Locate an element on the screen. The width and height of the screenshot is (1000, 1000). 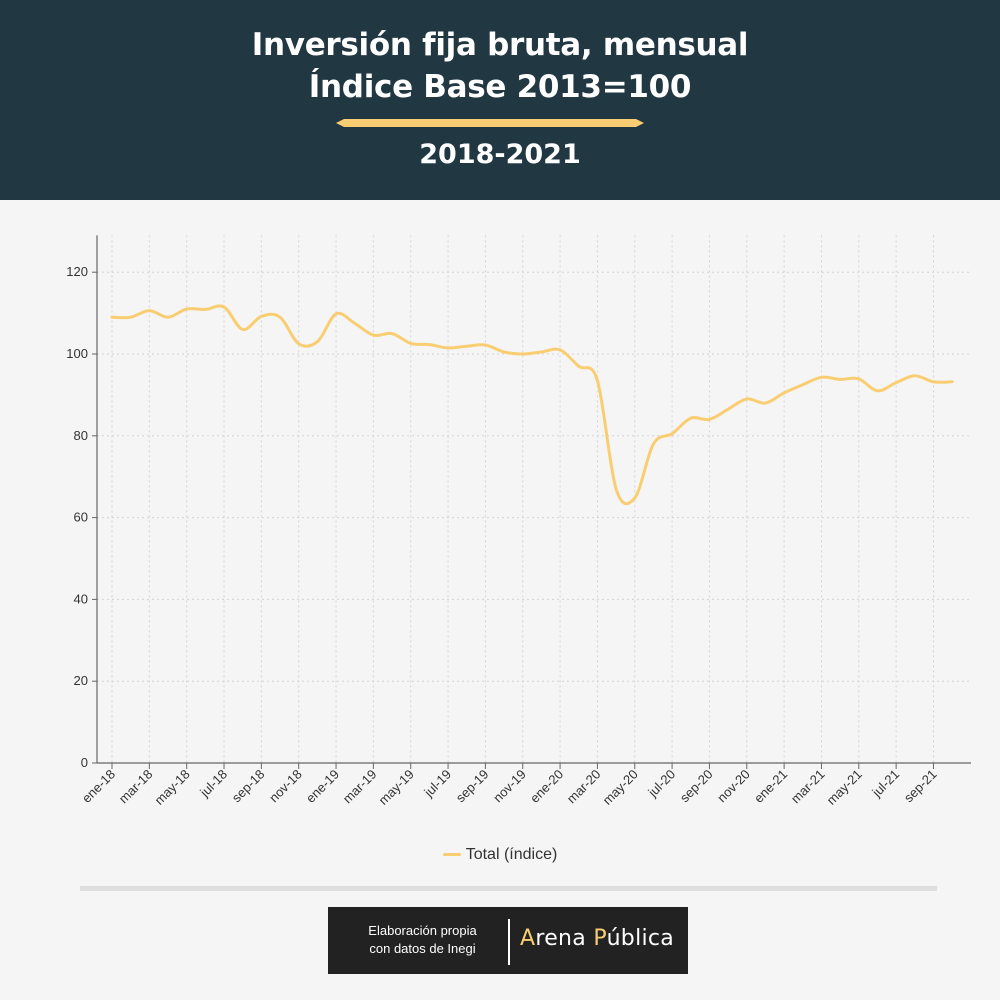
y-tick-label: 120 is located at coordinates (77, 271).